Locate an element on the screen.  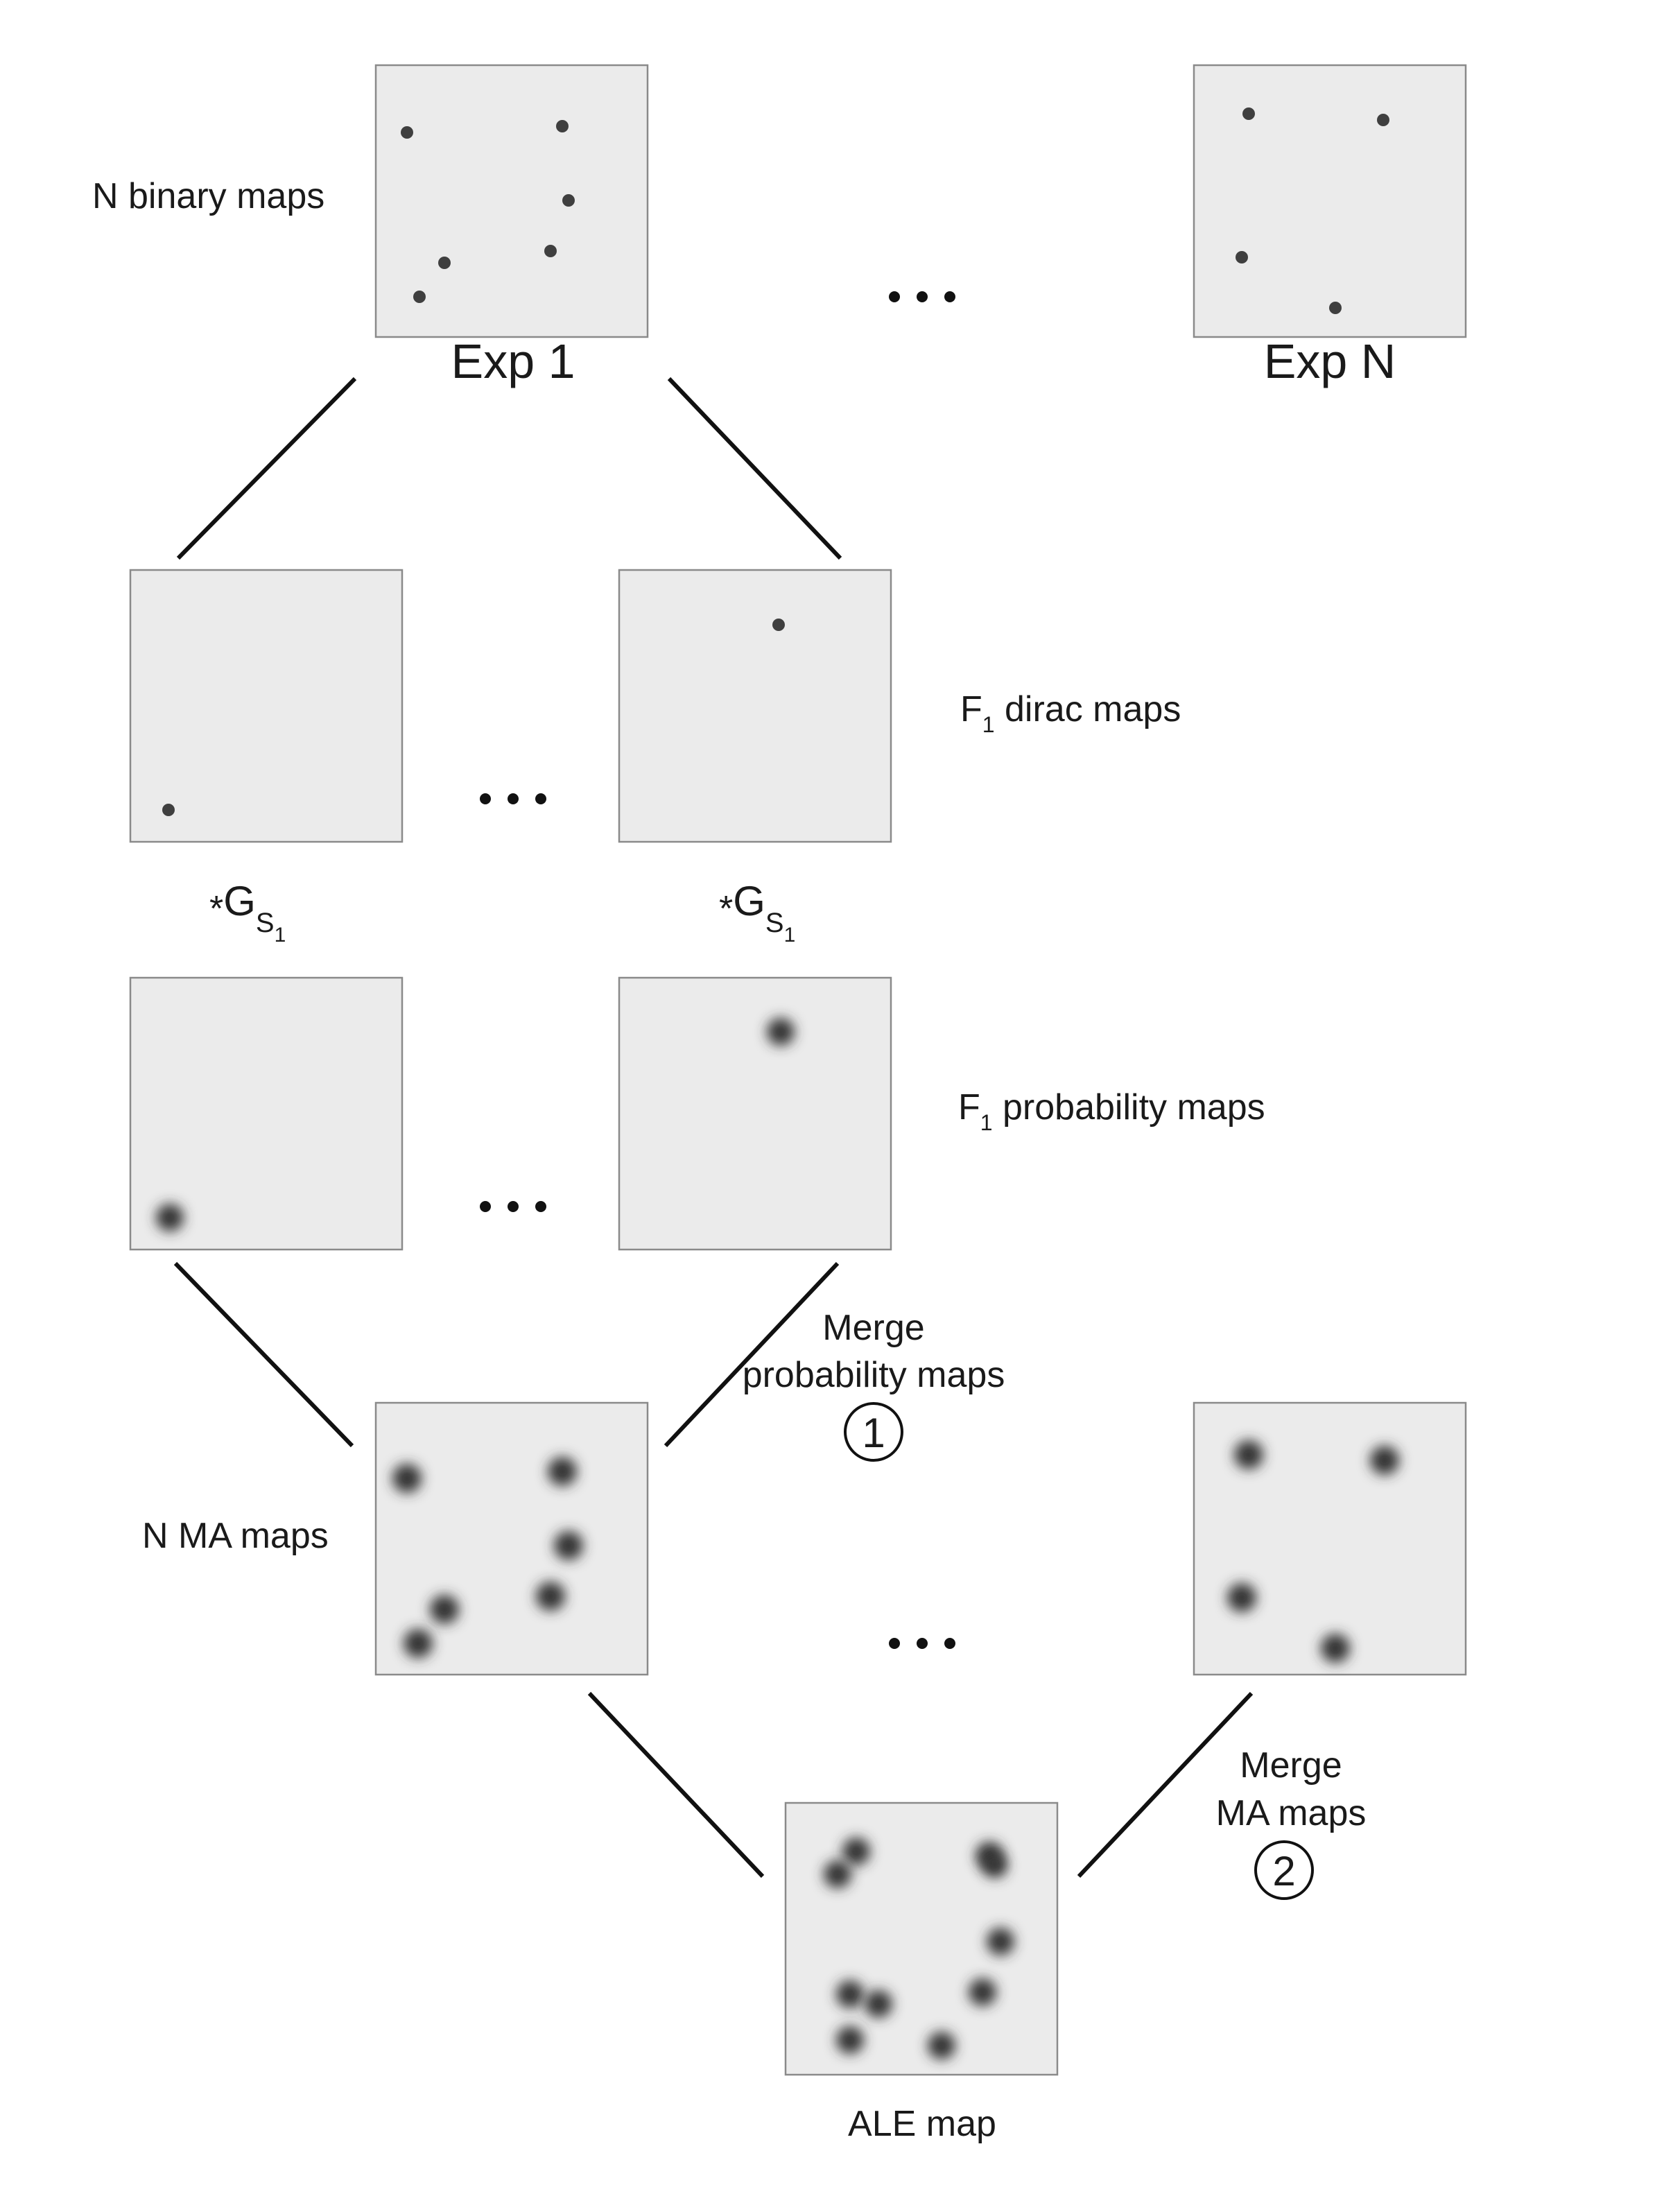
f1-probability-maps-label: F1 probability maps is located at coordinates (1111, 1111).